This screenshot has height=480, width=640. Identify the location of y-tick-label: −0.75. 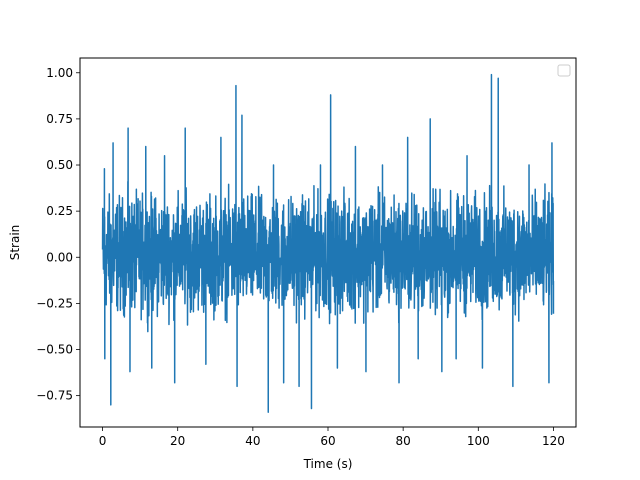
(54, 396).